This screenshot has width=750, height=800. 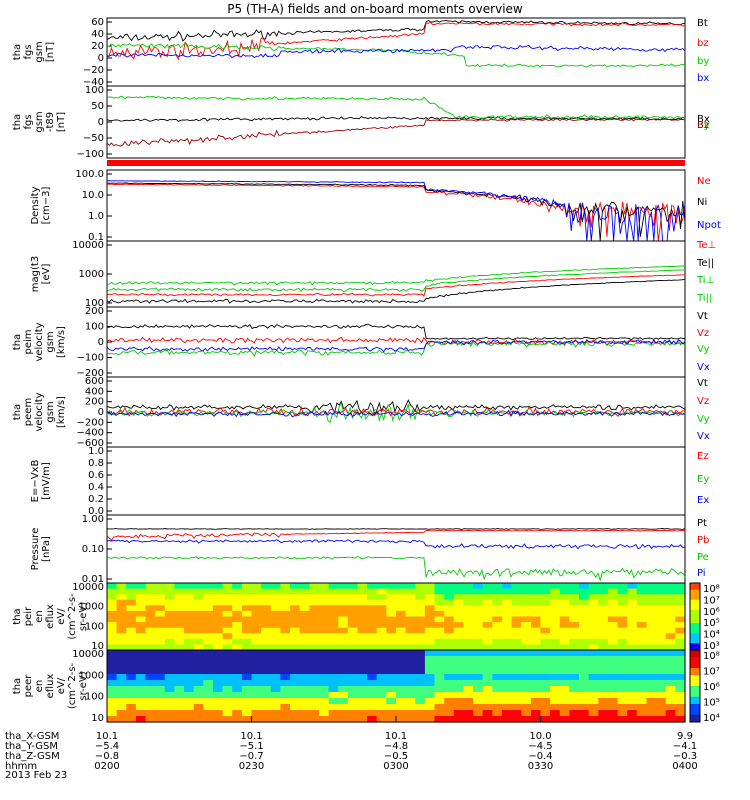 I want to click on y-tick-label: 10000, so click(x=88, y=587).